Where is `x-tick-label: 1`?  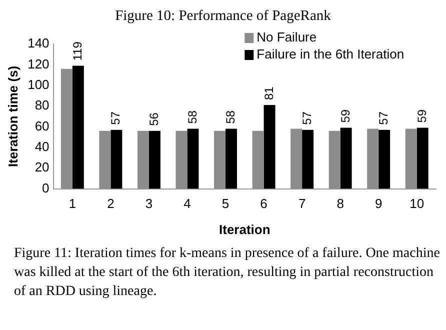 x-tick-label: 1 is located at coordinates (72, 204).